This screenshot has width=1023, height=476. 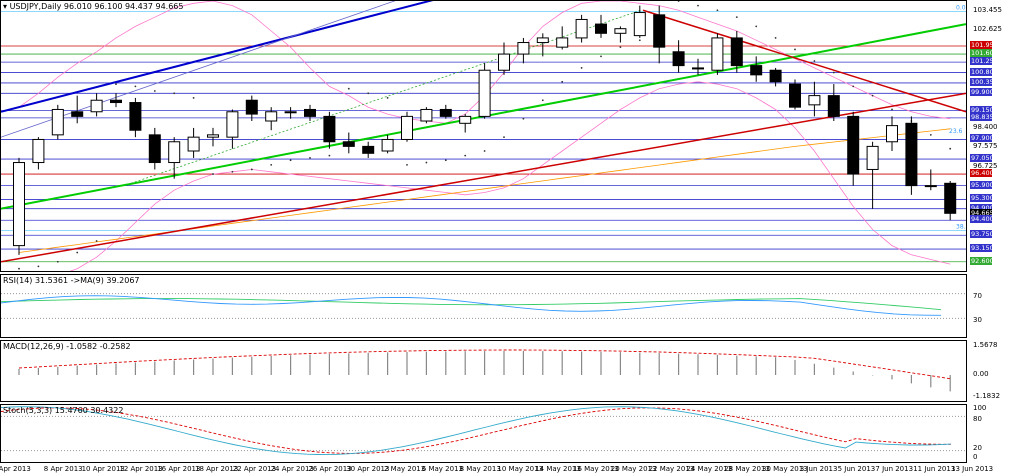 What do you see at coordinates (977, 296) in the screenshot?
I see `rsi-axis-70: 70` at bounding box center [977, 296].